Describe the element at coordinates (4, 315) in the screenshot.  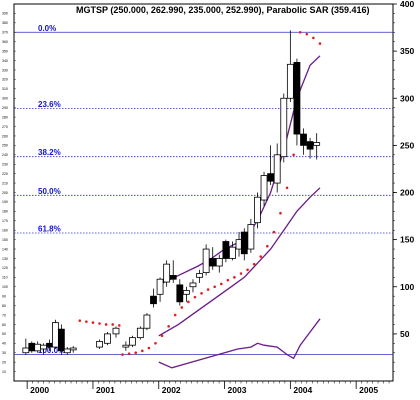
I see `left-tick-label: 70` at that location.